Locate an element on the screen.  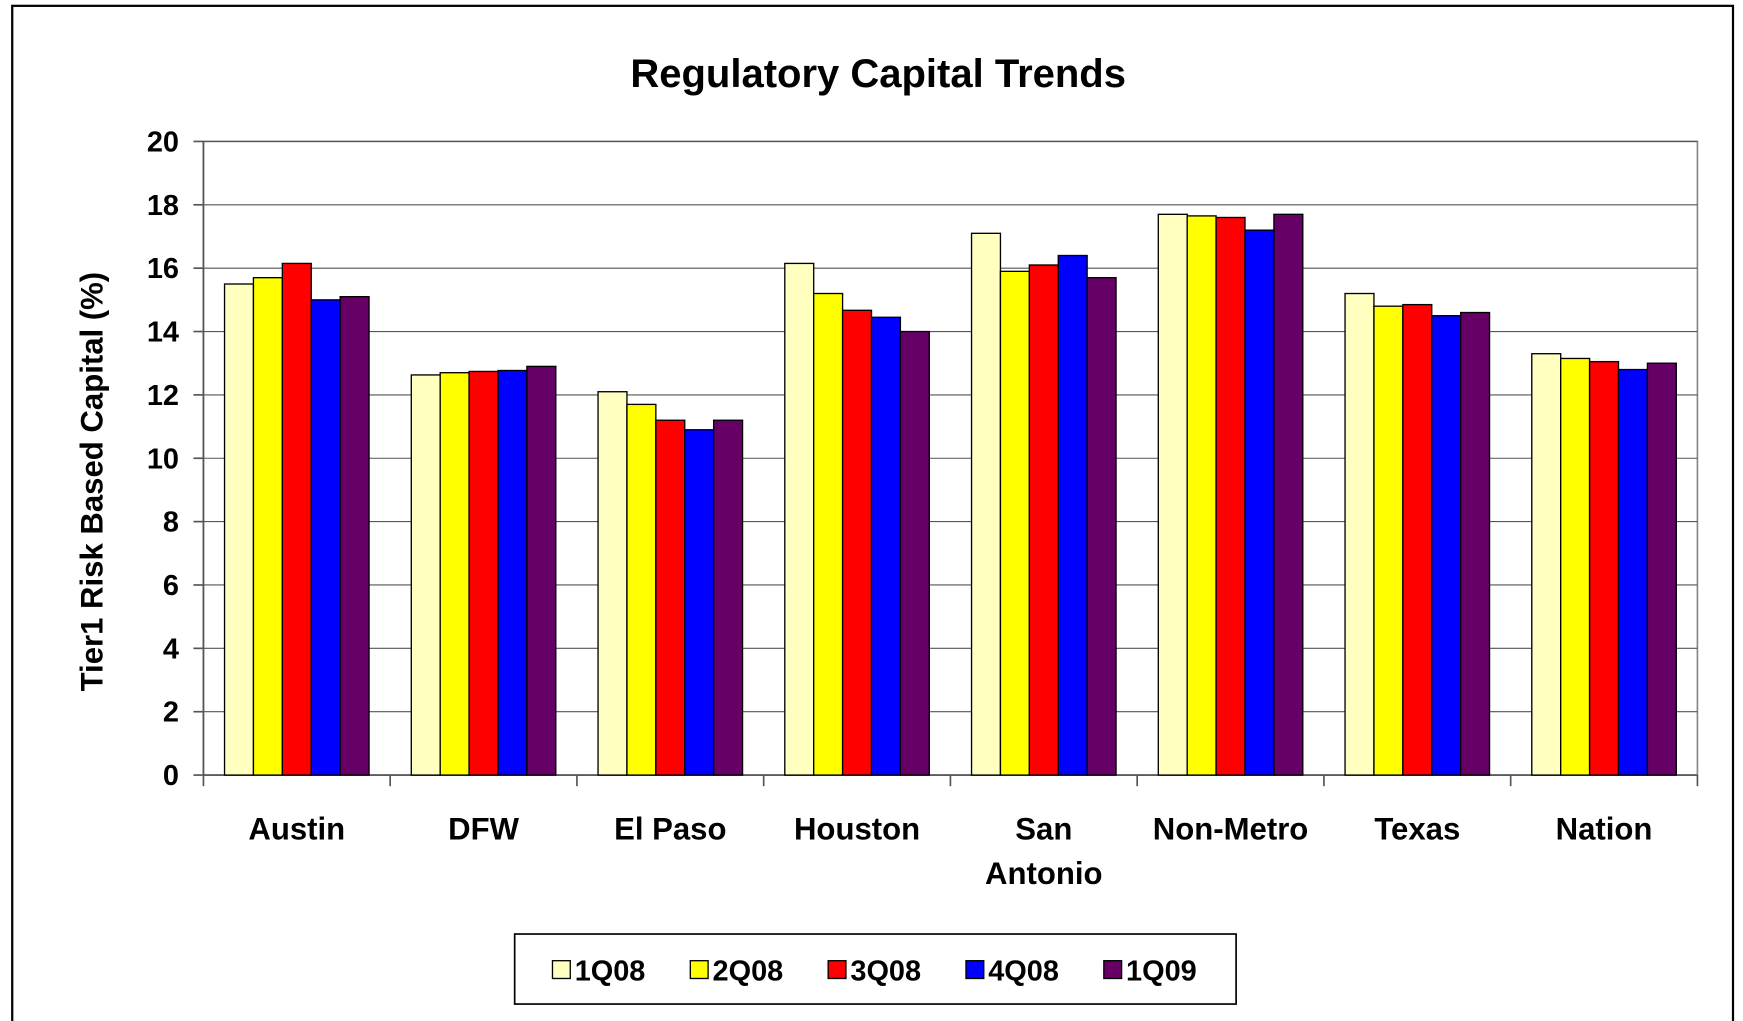
y-tick-label: 12 is located at coordinates (163, 396).